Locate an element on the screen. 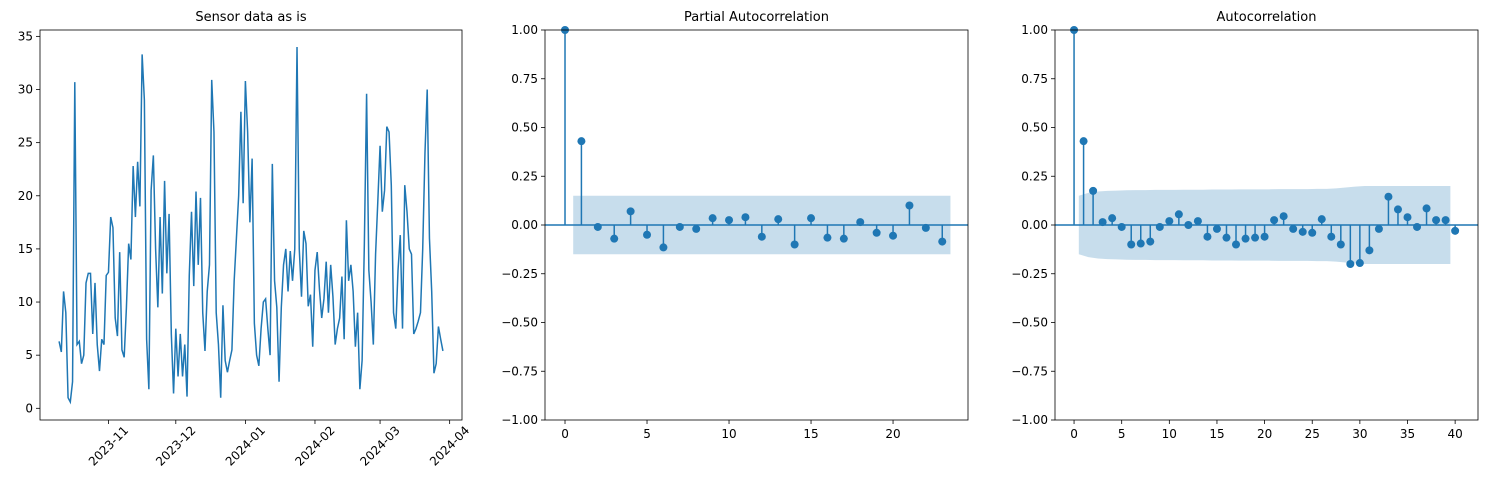  y-tick-label: 10 is located at coordinates (25, 302).